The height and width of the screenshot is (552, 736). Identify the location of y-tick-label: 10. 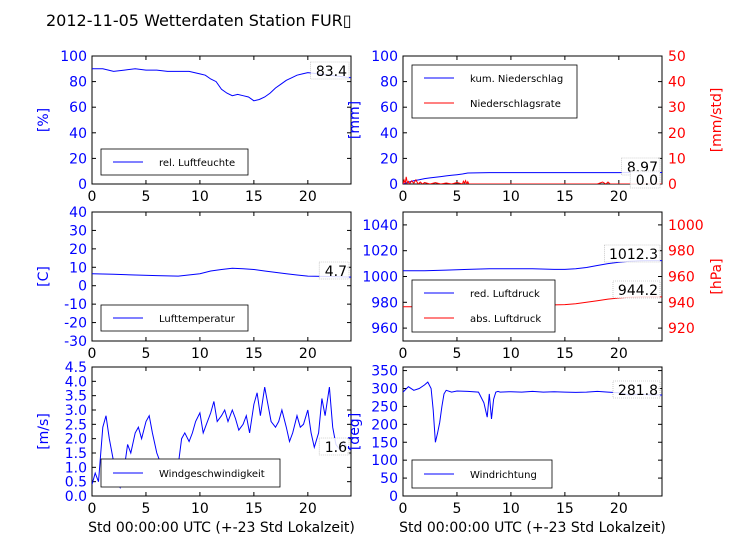
(78, 268).